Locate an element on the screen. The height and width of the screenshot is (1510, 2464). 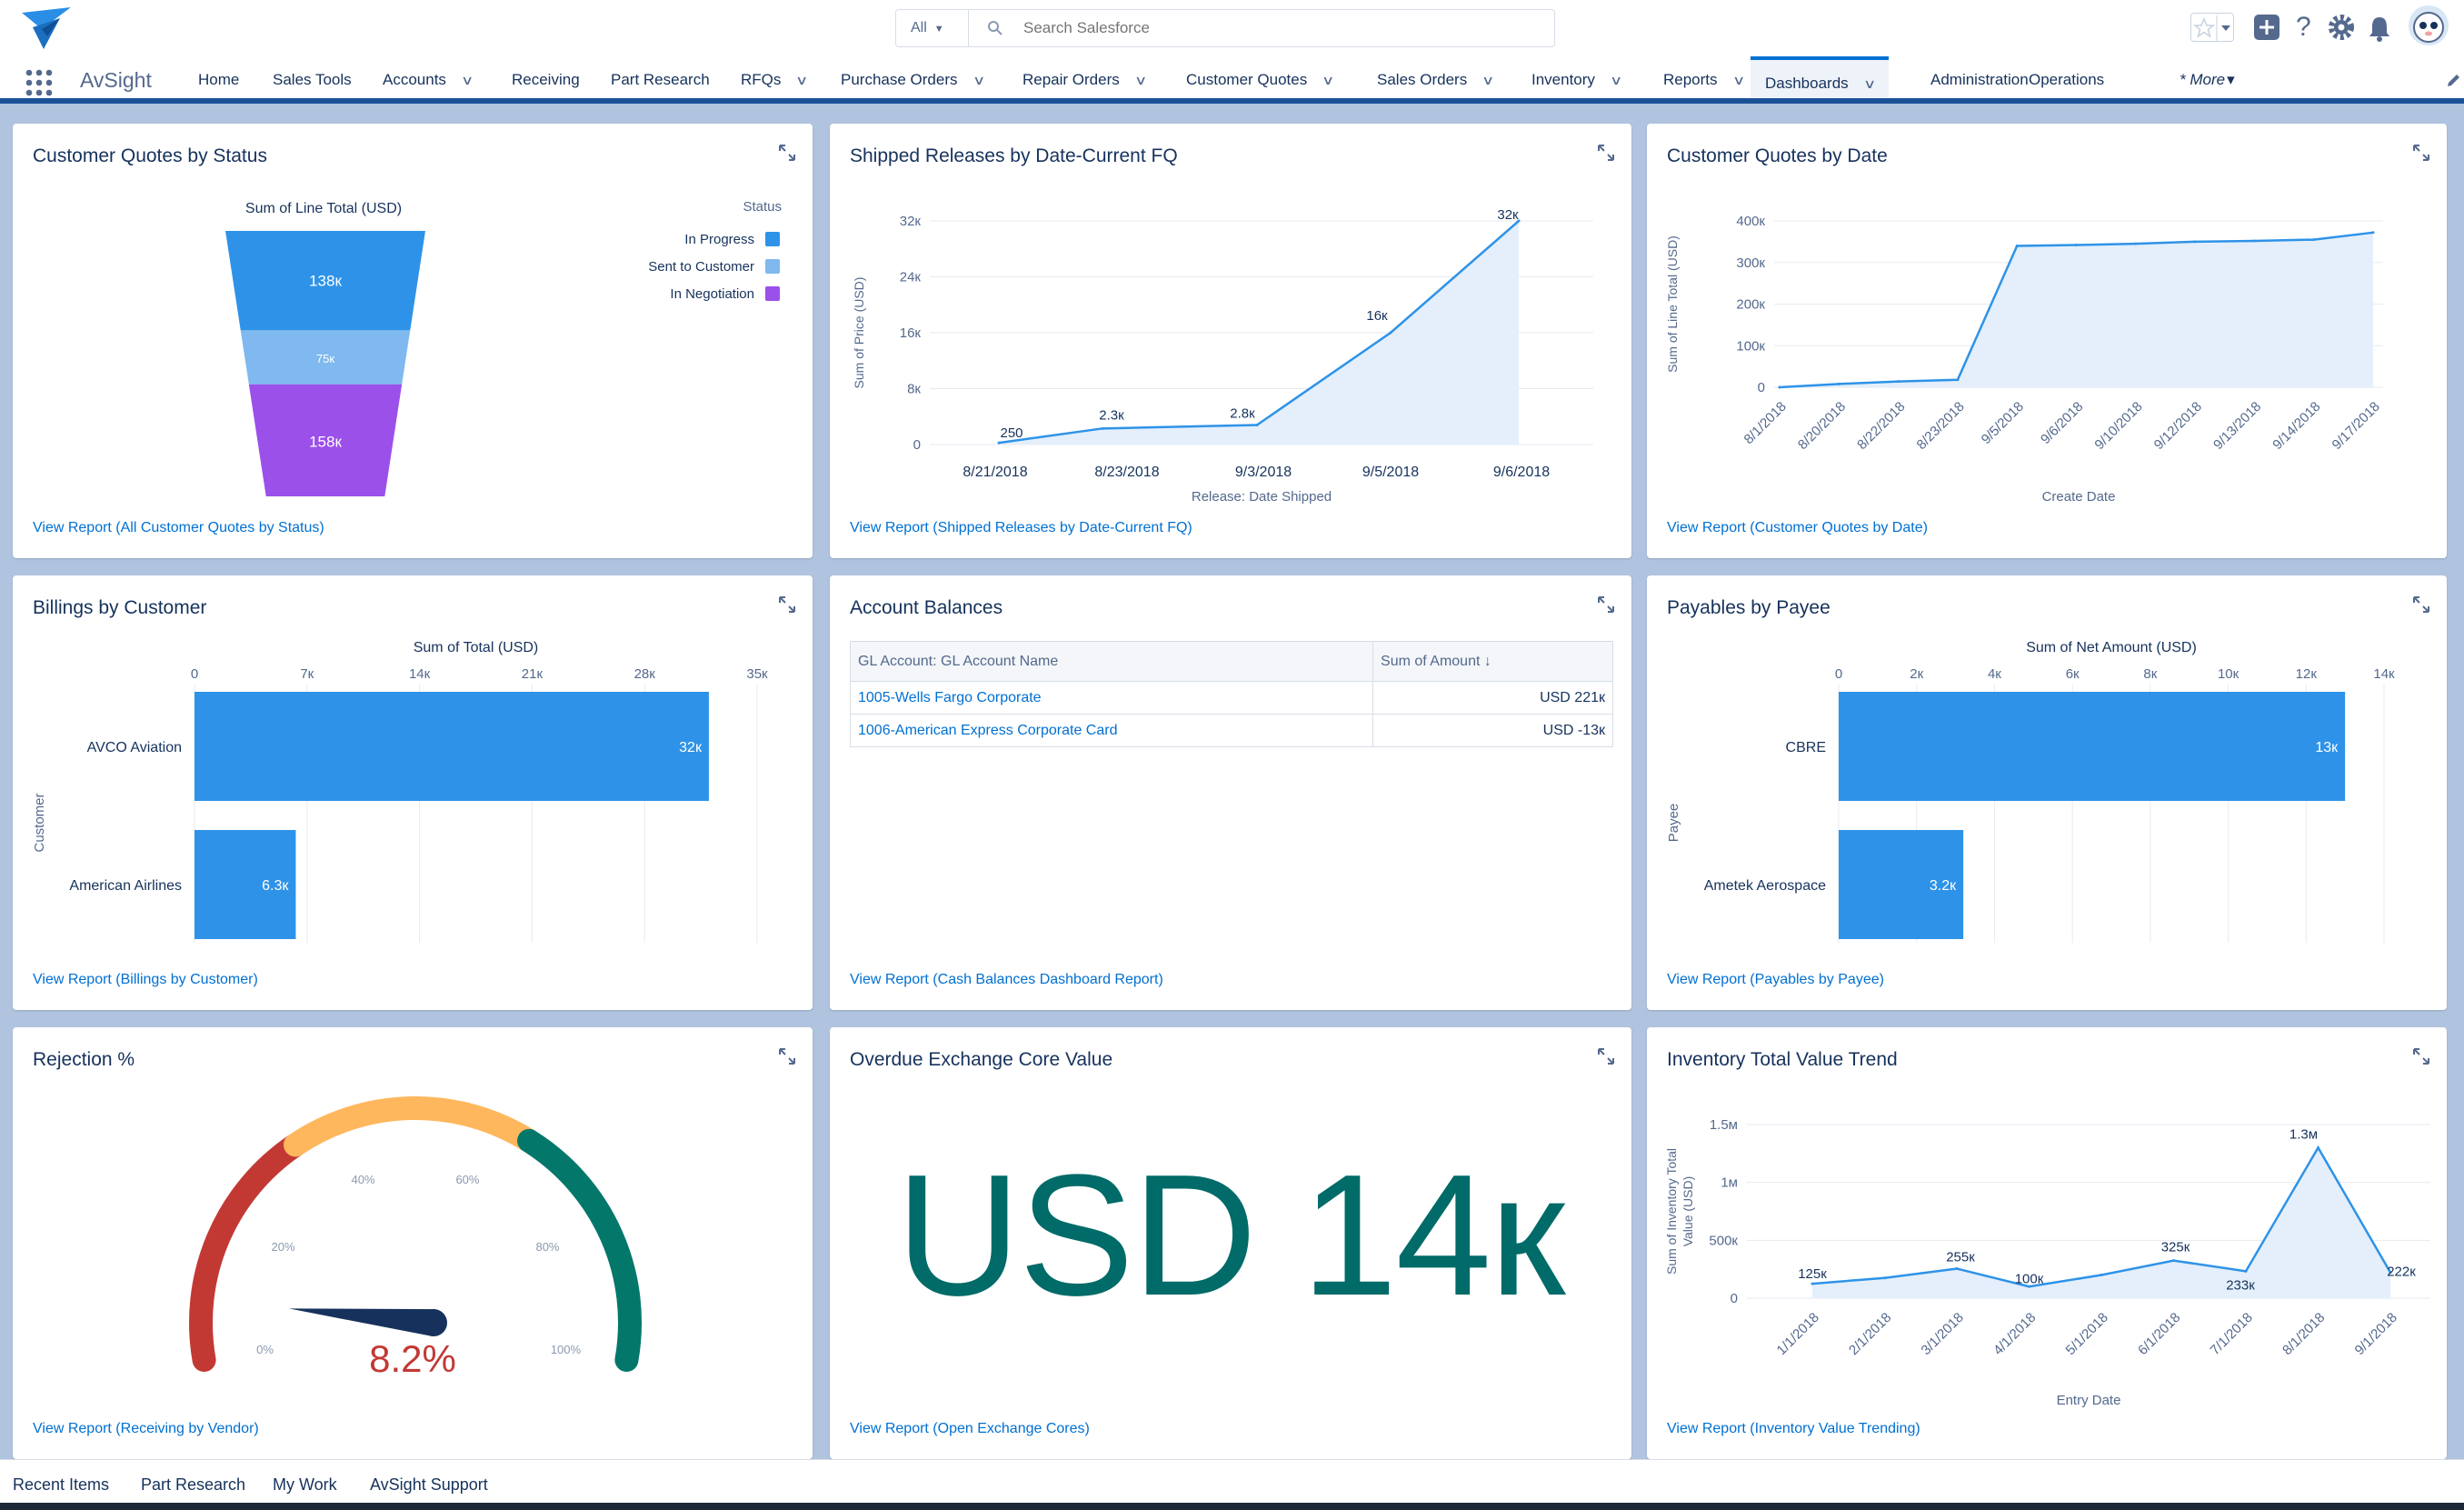
utility-recent-items: Recent Items is located at coordinates (61, 1484).